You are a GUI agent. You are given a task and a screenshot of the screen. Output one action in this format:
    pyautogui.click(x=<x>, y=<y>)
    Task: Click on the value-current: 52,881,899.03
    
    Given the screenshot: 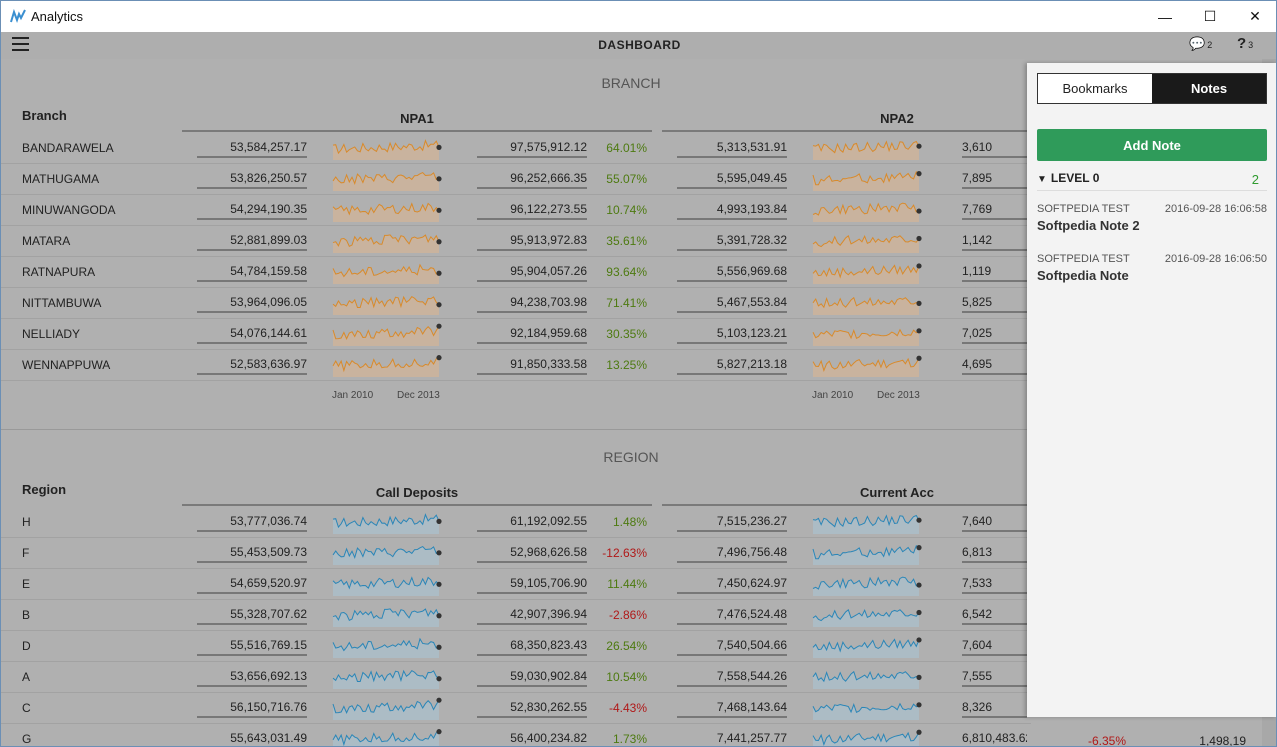 What is the action you would take?
    pyautogui.click(x=252, y=242)
    